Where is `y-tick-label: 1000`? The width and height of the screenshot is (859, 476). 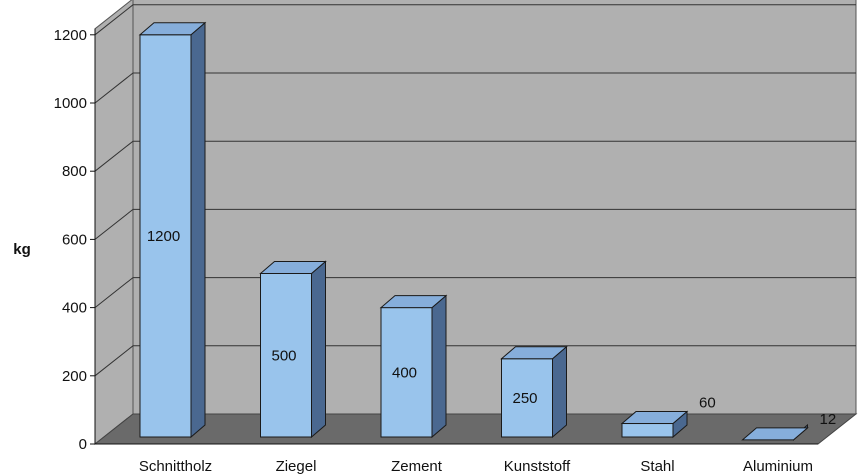
y-tick-label: 1000 is located at coordinates (70, 103).